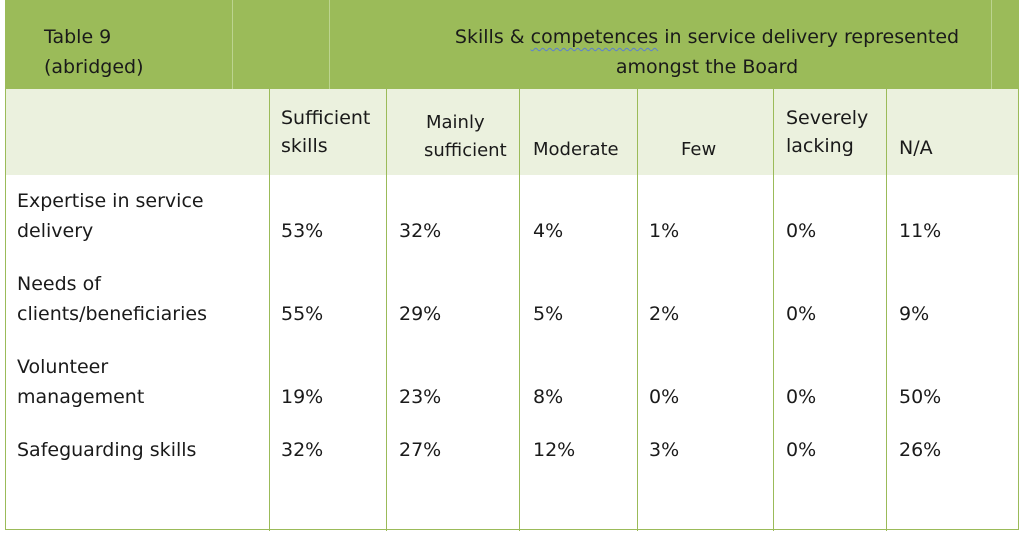 The width and height of the screenshot is (1024, 533). What do you see at coordinates (820, 146) in the screenshot?
I see `column-header-line: lacking` at bounding box center [820, 146].